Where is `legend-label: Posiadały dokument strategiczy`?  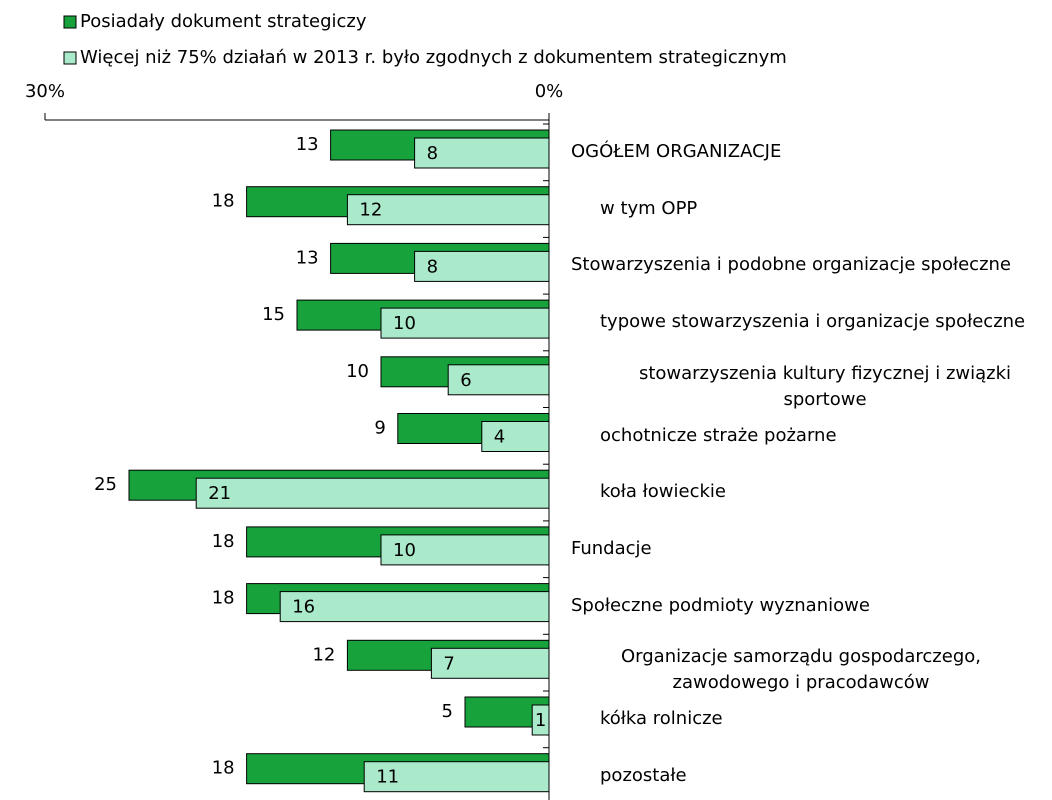
legend-label: Posiadały dokument strategiczy is located at coordinates (223, 21).